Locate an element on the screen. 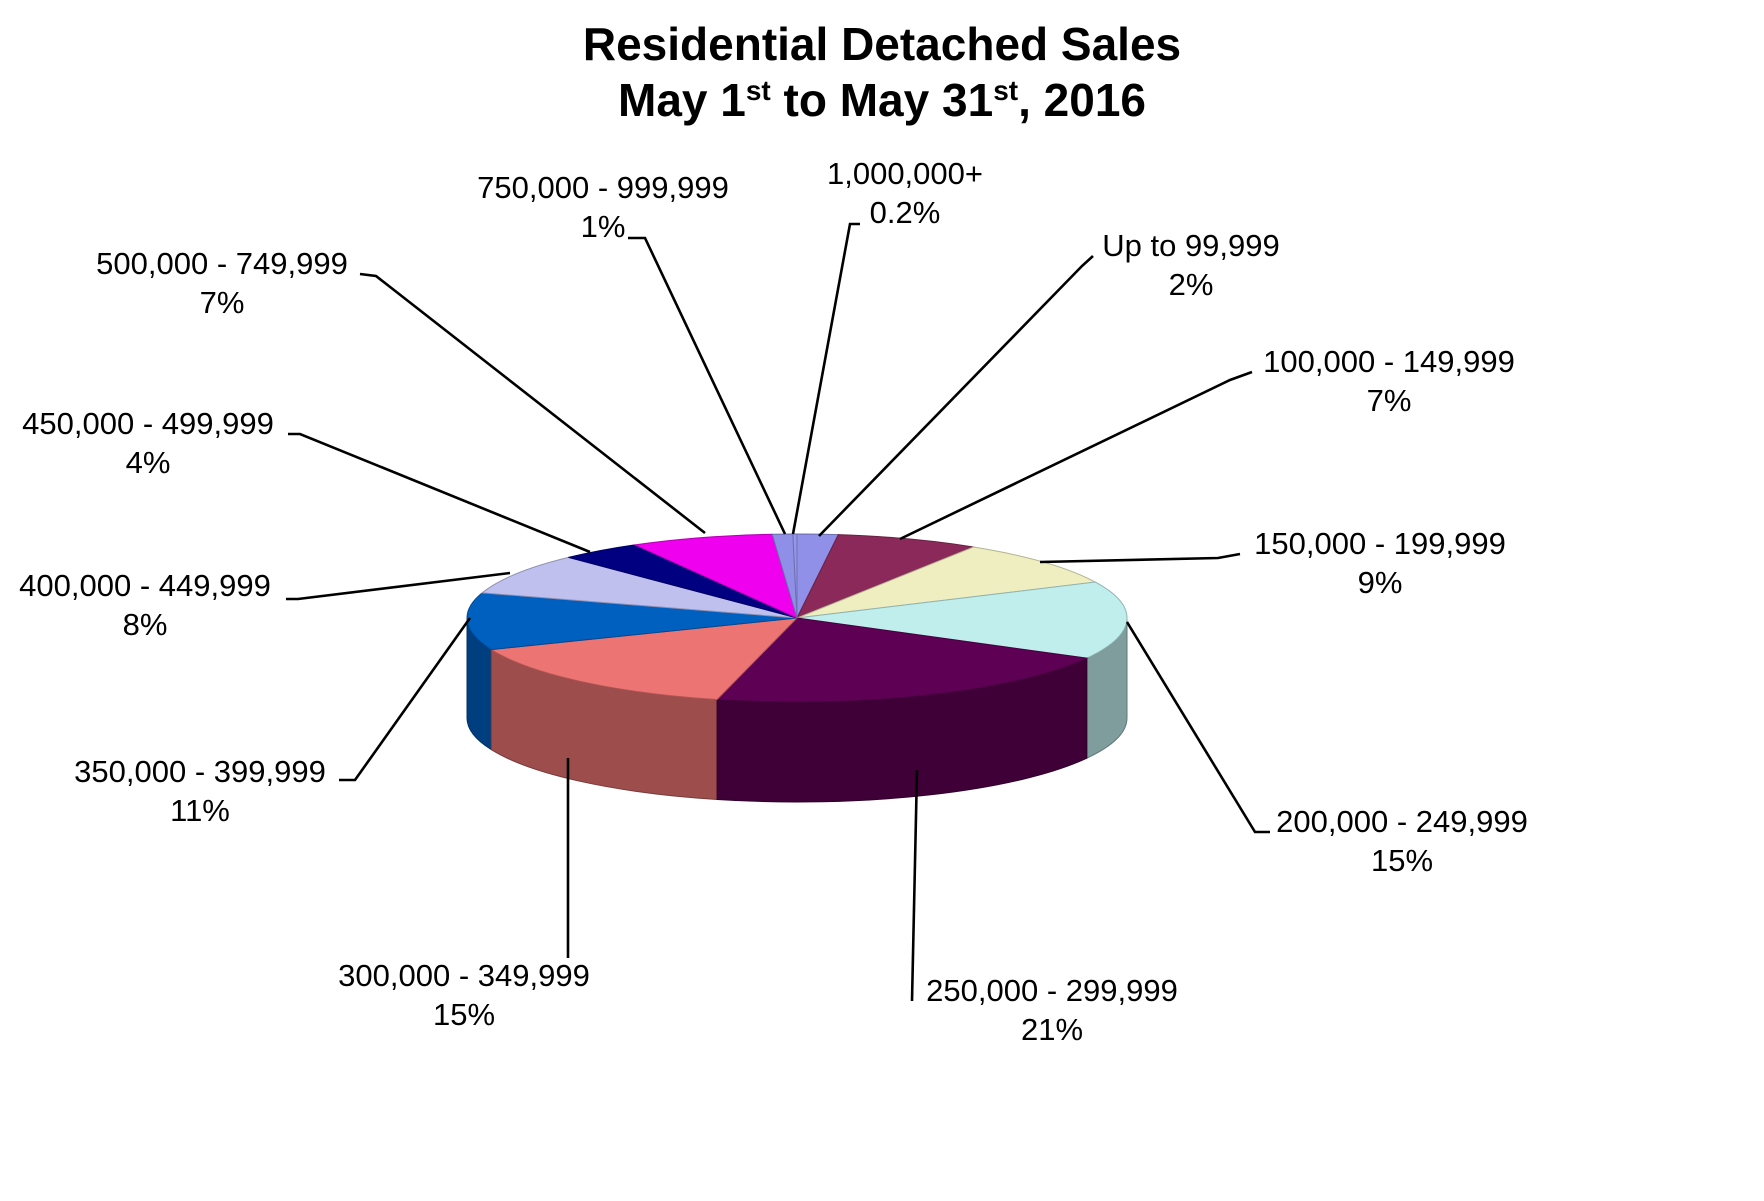 The image size is (1764, 1201). title-text-part: Residential Detached Sales is located at coordinates (882, 44).